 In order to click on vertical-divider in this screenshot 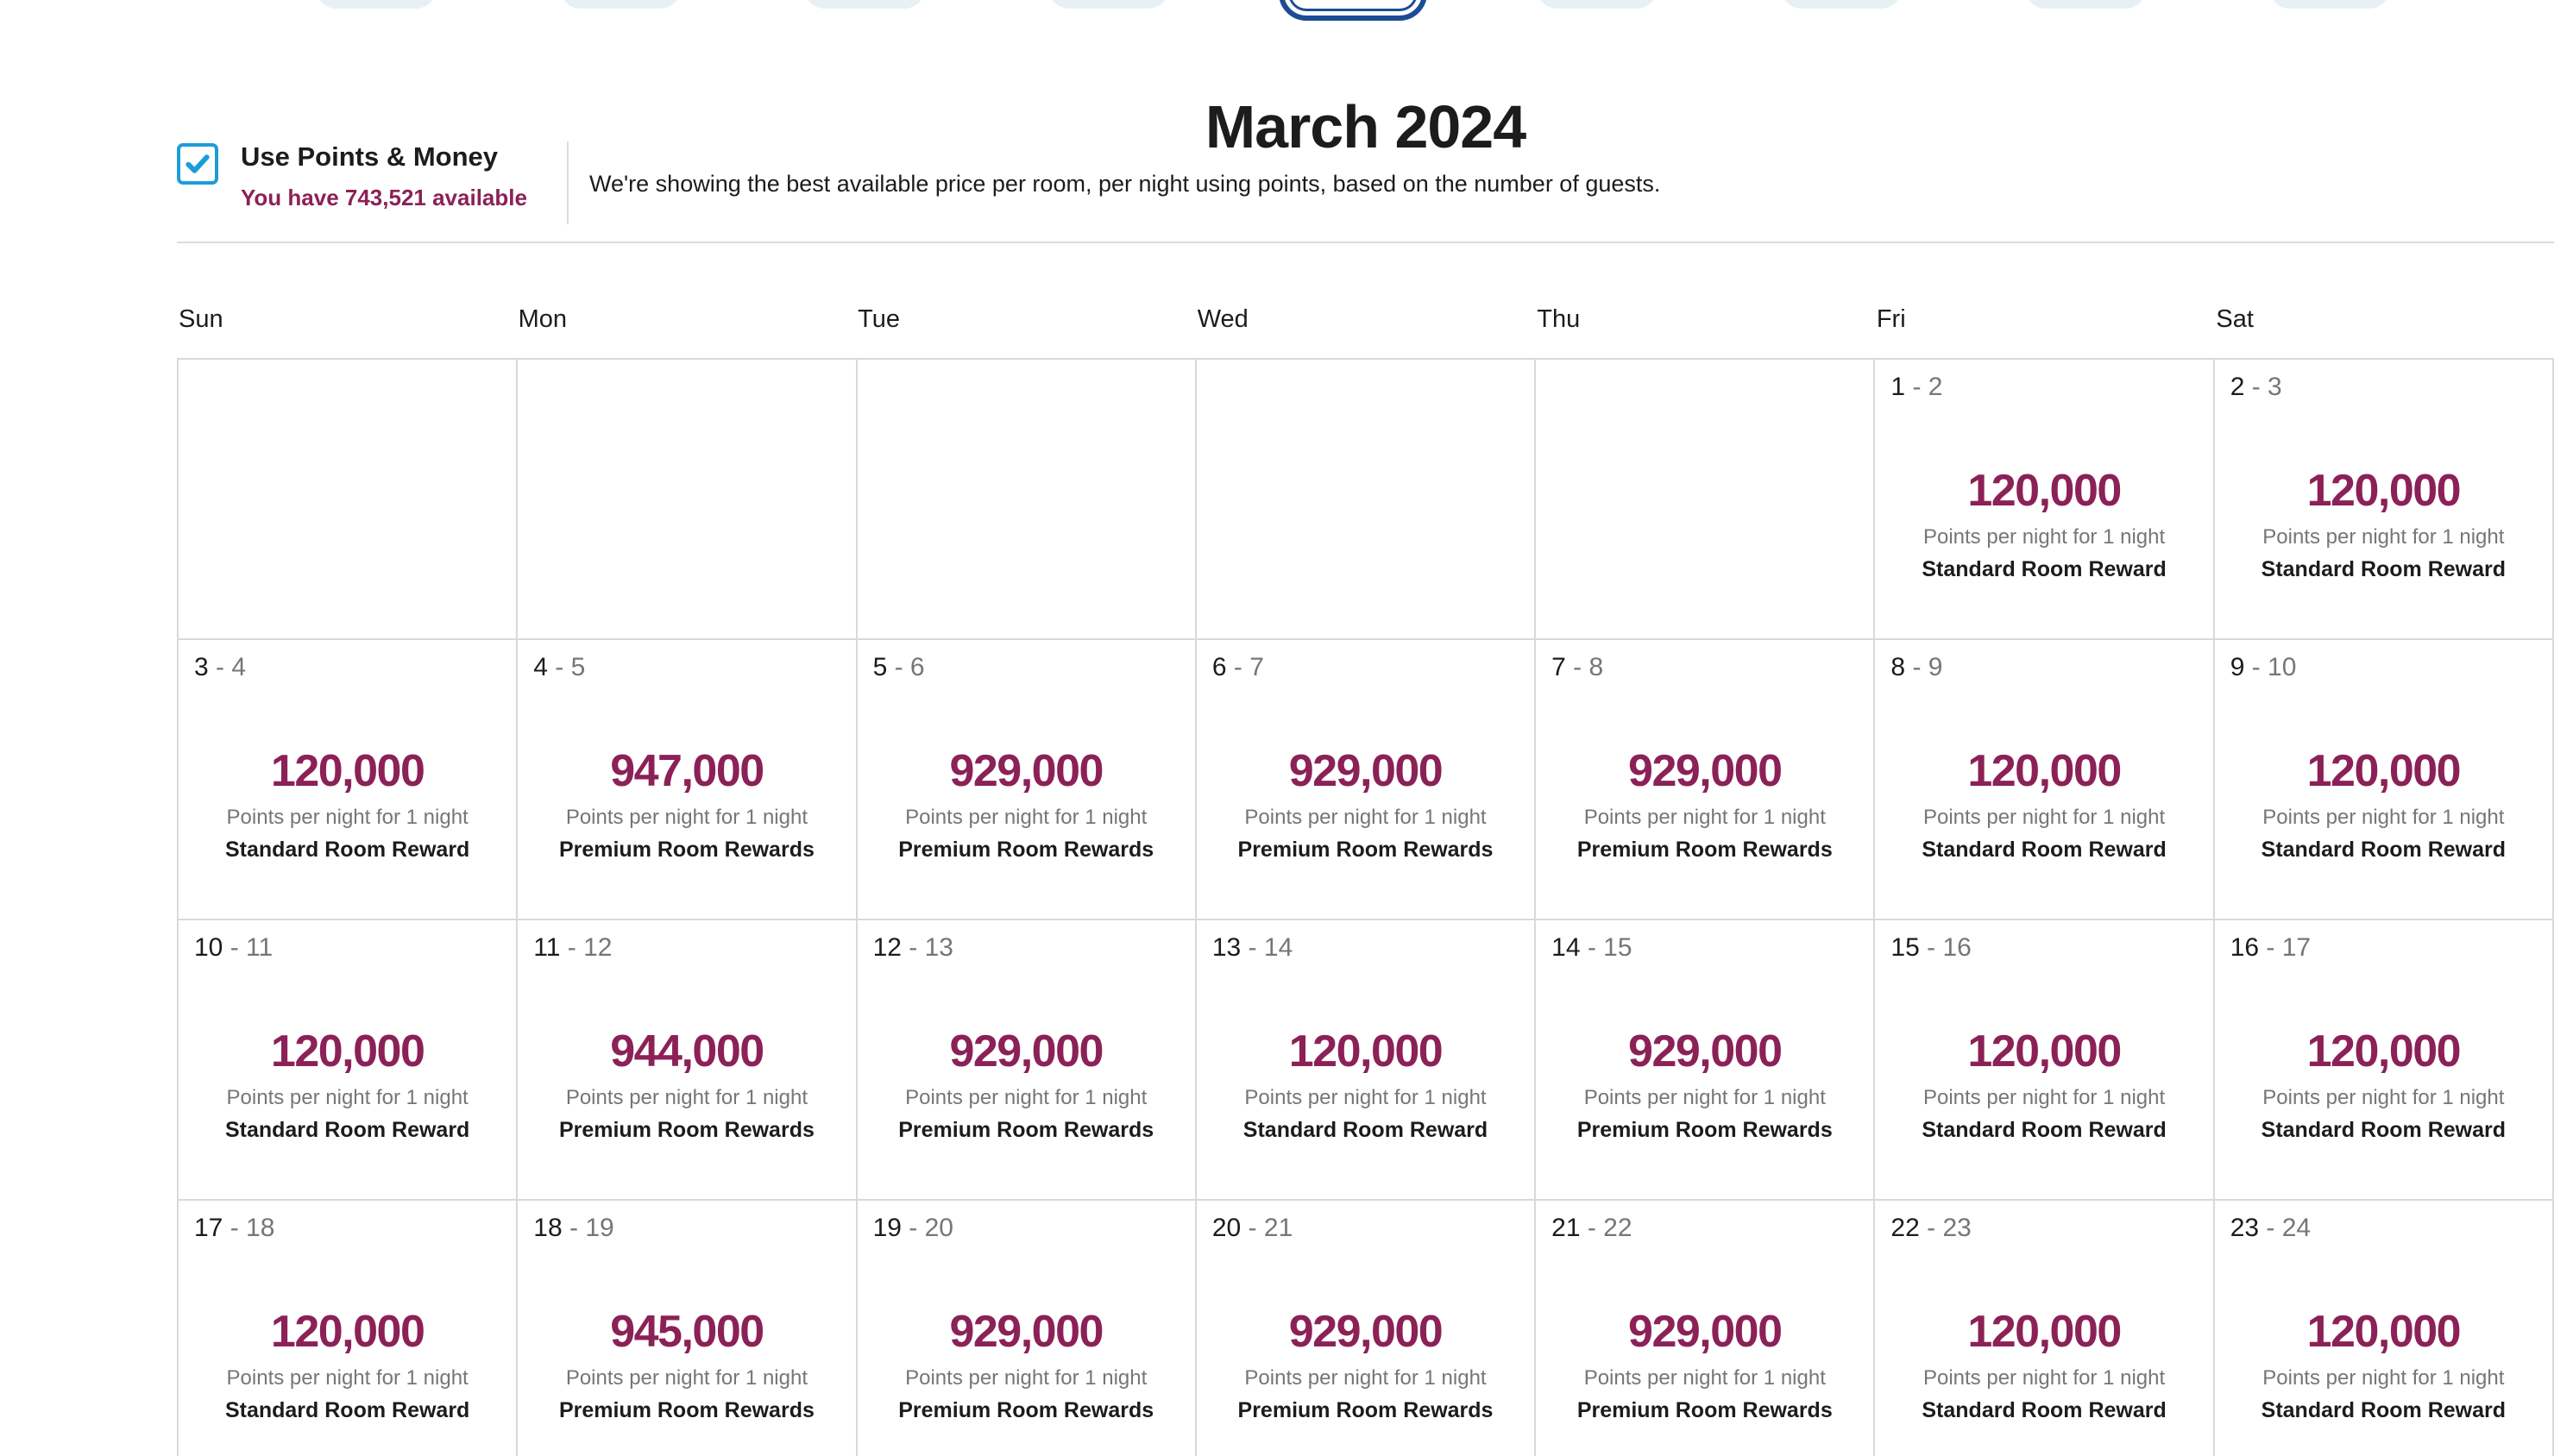, I will do `click(568, 182)`.